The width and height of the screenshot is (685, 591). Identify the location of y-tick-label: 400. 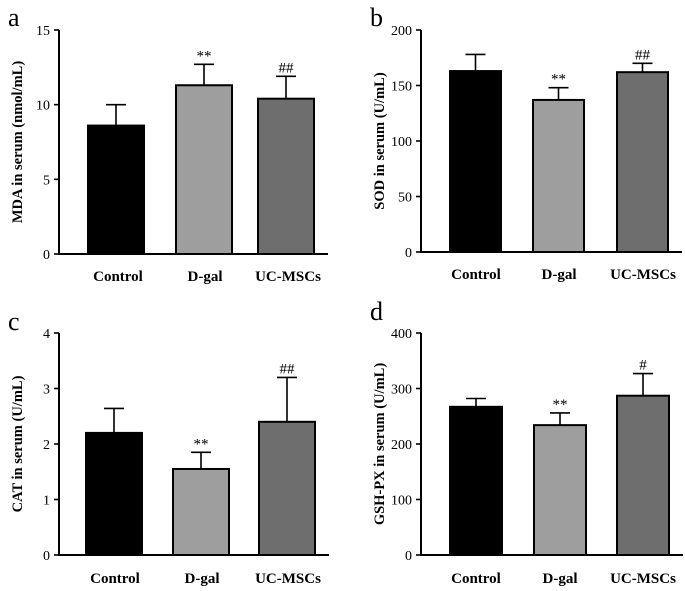
(401, 334).